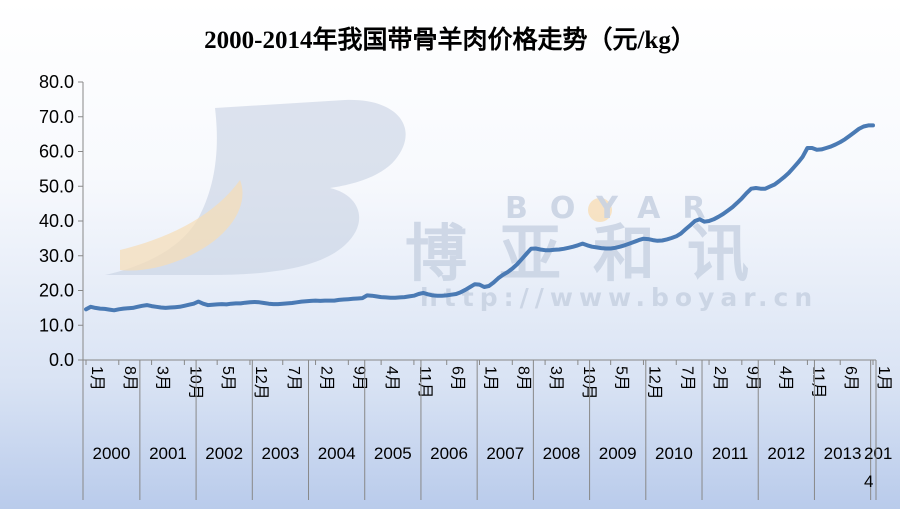  What do you see at coordinates (674, 453) in the screenshot?
I see `x-year-label: 2010` at bounding box center [674, 453].